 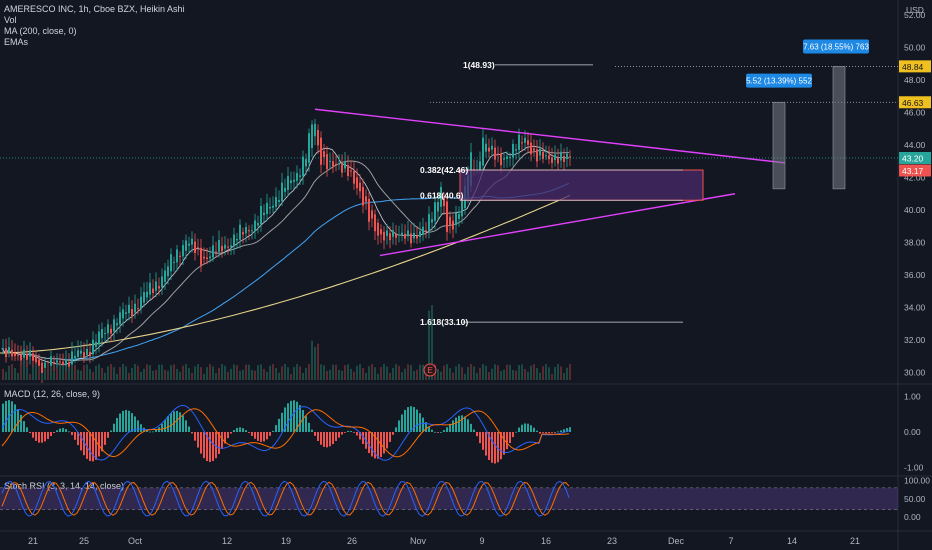 I want to click on stoch-band, so click(x=449, y=498).